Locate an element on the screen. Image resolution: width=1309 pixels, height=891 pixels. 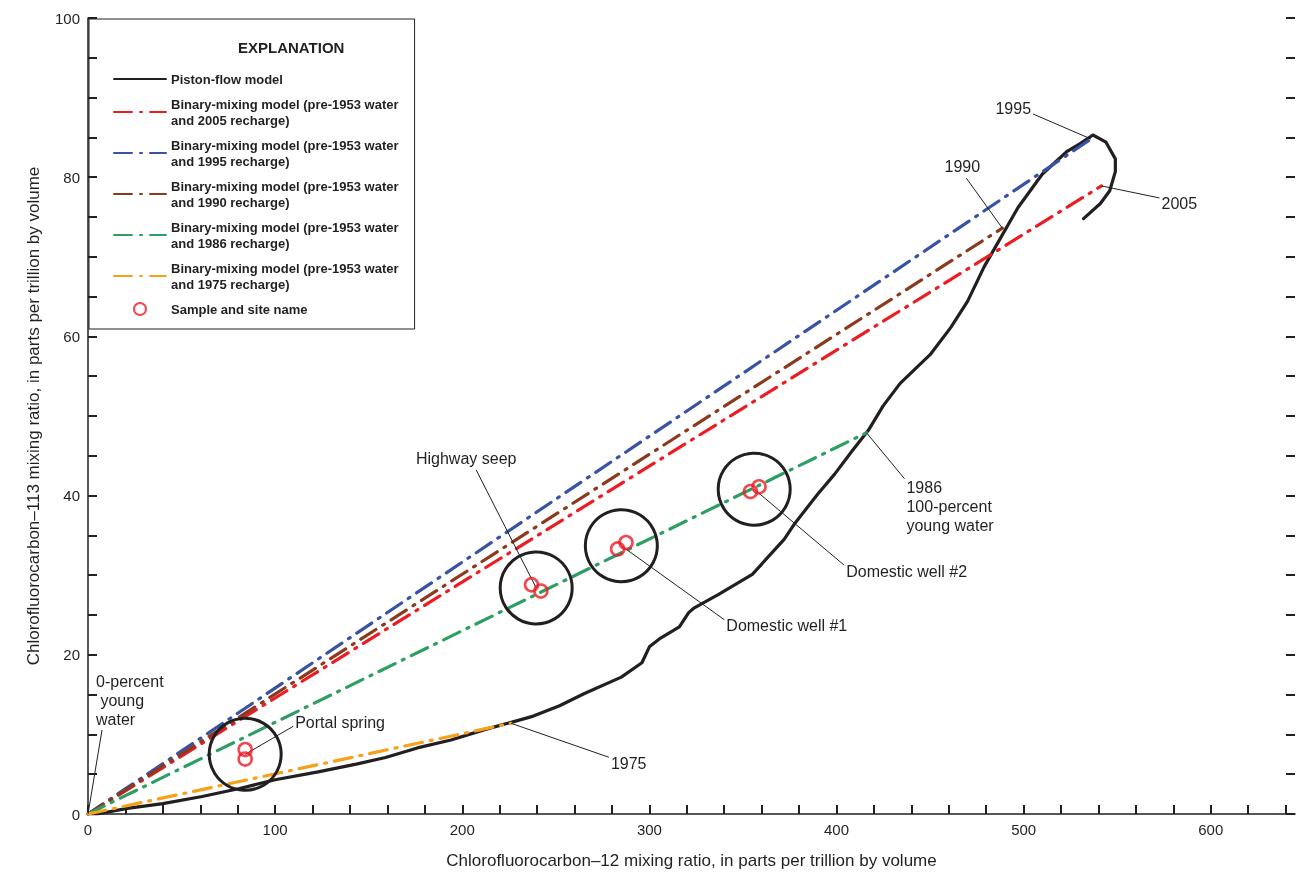
annotation: 1995 is located at coordinates (1013, 109).